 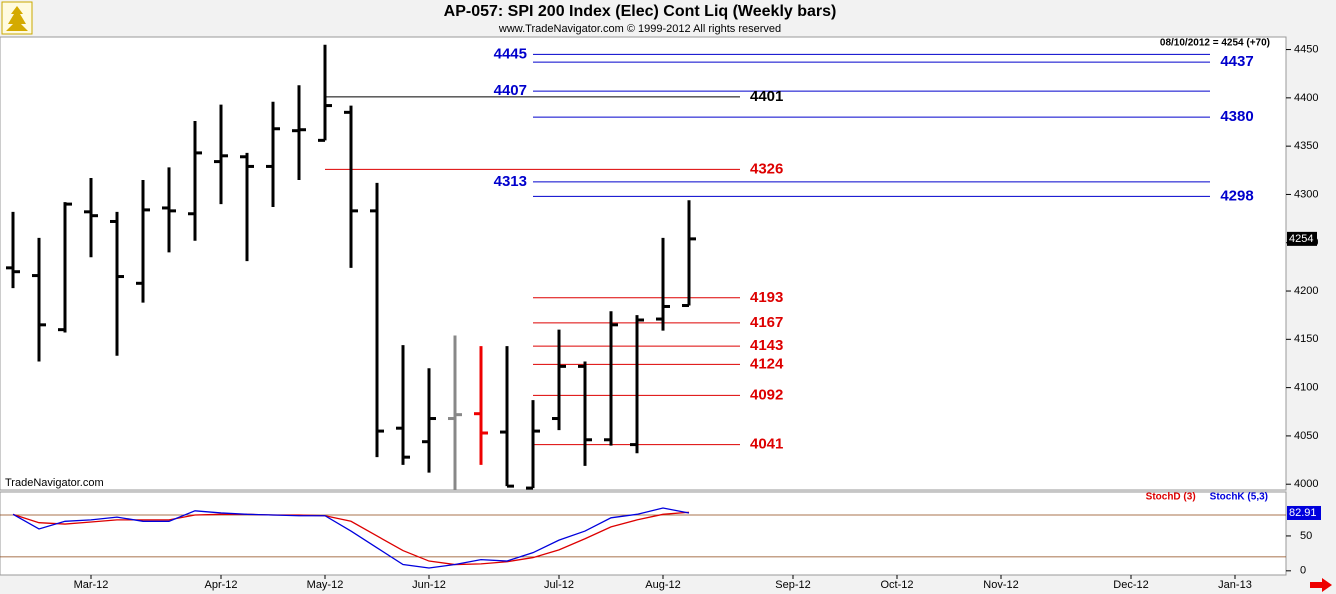 What do you see at coordinates (766, 444) in the screenshot?
I see `level-label: 4041` at bounding box center [766, 444].